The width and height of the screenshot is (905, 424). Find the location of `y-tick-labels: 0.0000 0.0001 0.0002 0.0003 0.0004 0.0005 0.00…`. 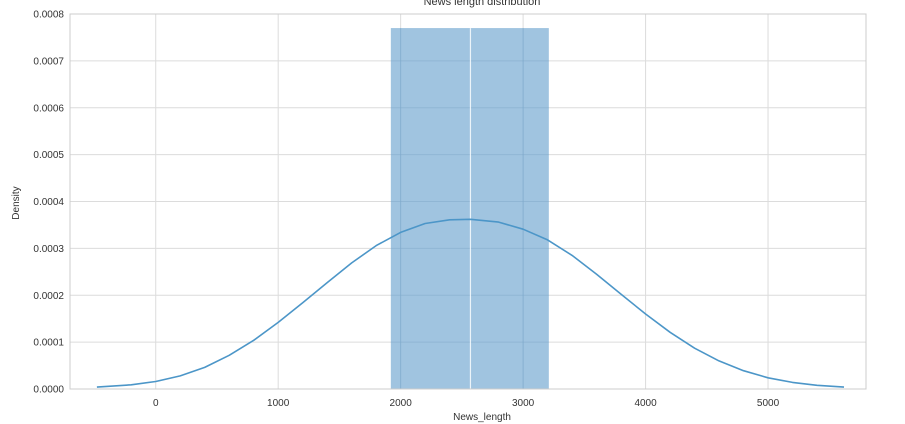

y-tick-labels: 0.0000 0.0001 0.0002 0.0003 0.0004 0.0005 0.00… is located at coordinates (48, 203).